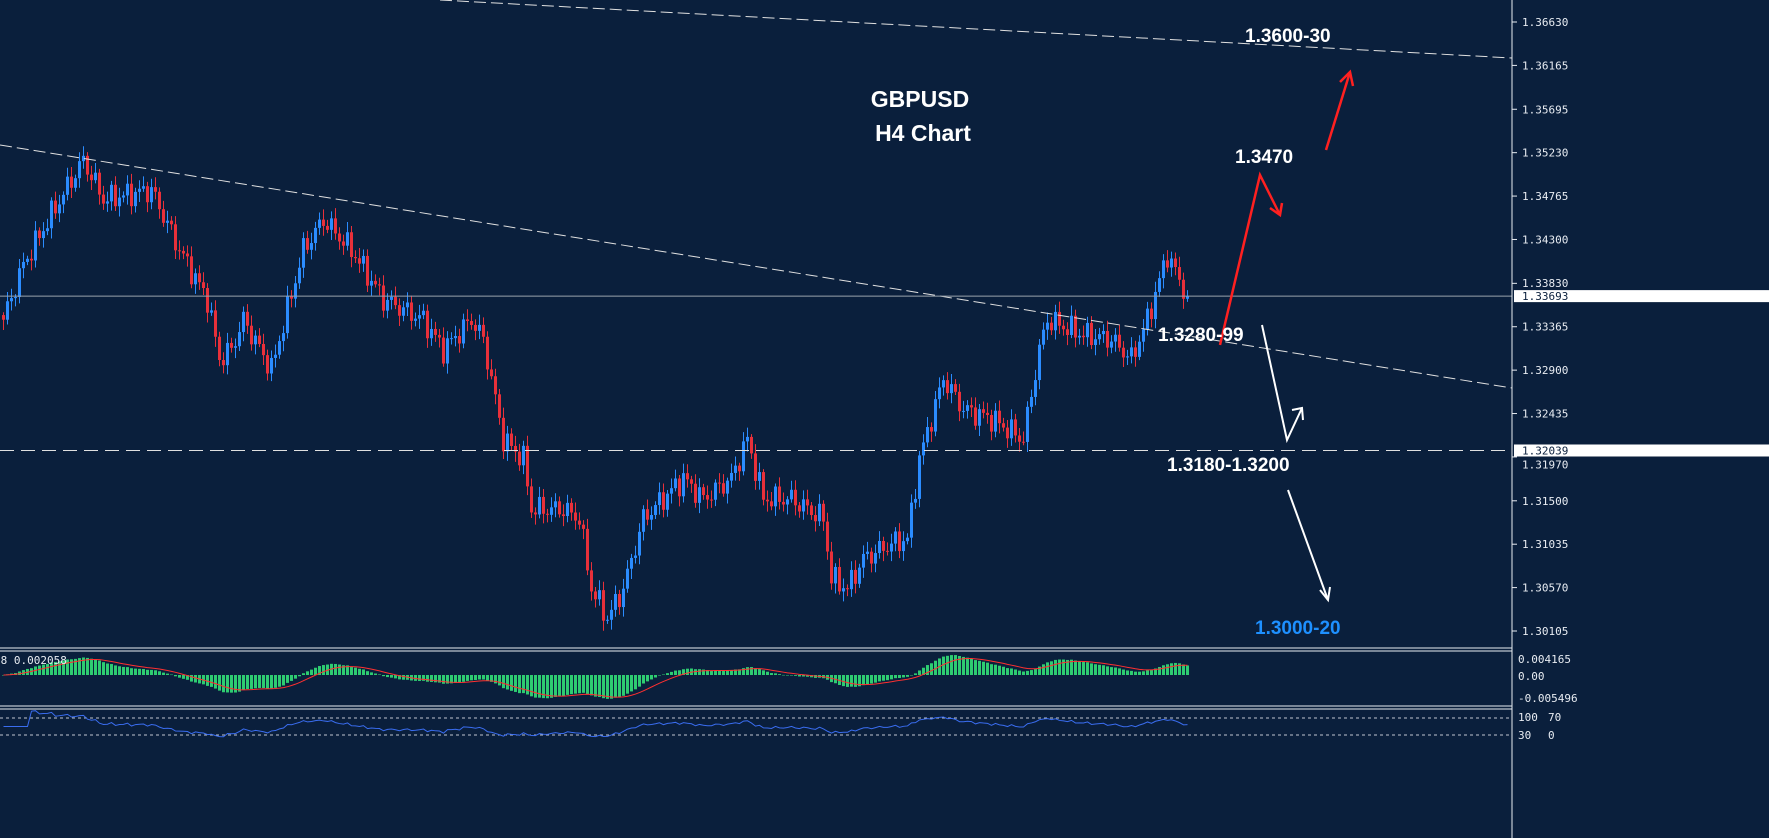 This screenshot has height=838, width=1769. Describe the element at coordinates (1545, 327) in the screenshot. I see `price-tick-label: 1.33365` at that location.